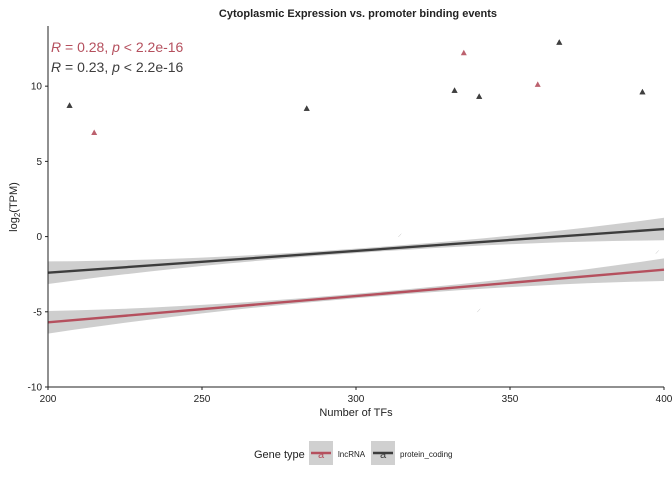 This screenshot has height=480, width=672. Describe the element at coordinates (356, 413) in the screenshot. I see `x-axis-label: Number of TFs` at that location.